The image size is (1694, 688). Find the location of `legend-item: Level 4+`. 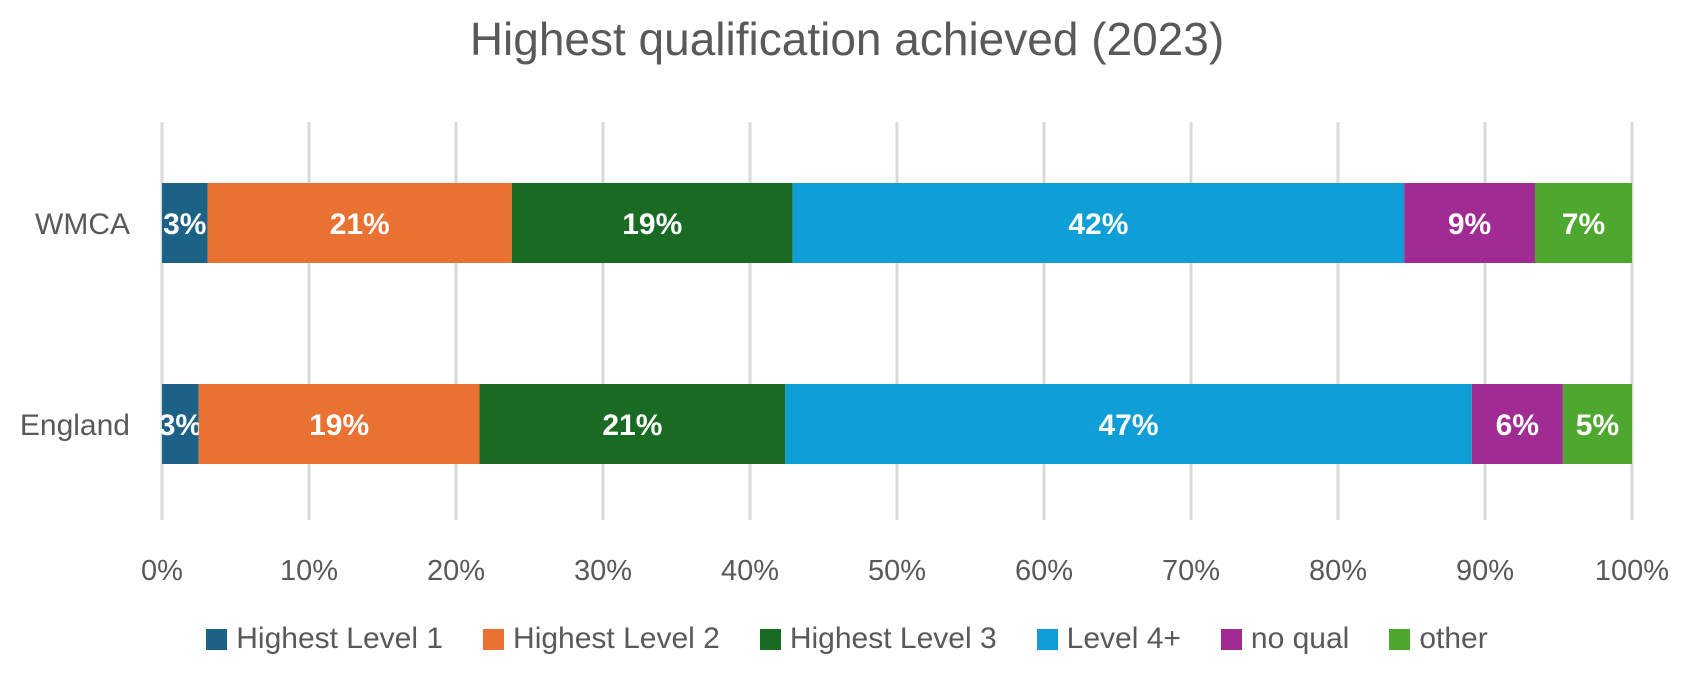

legend-item: Level 4+ is located at coordinates (1108, 639).